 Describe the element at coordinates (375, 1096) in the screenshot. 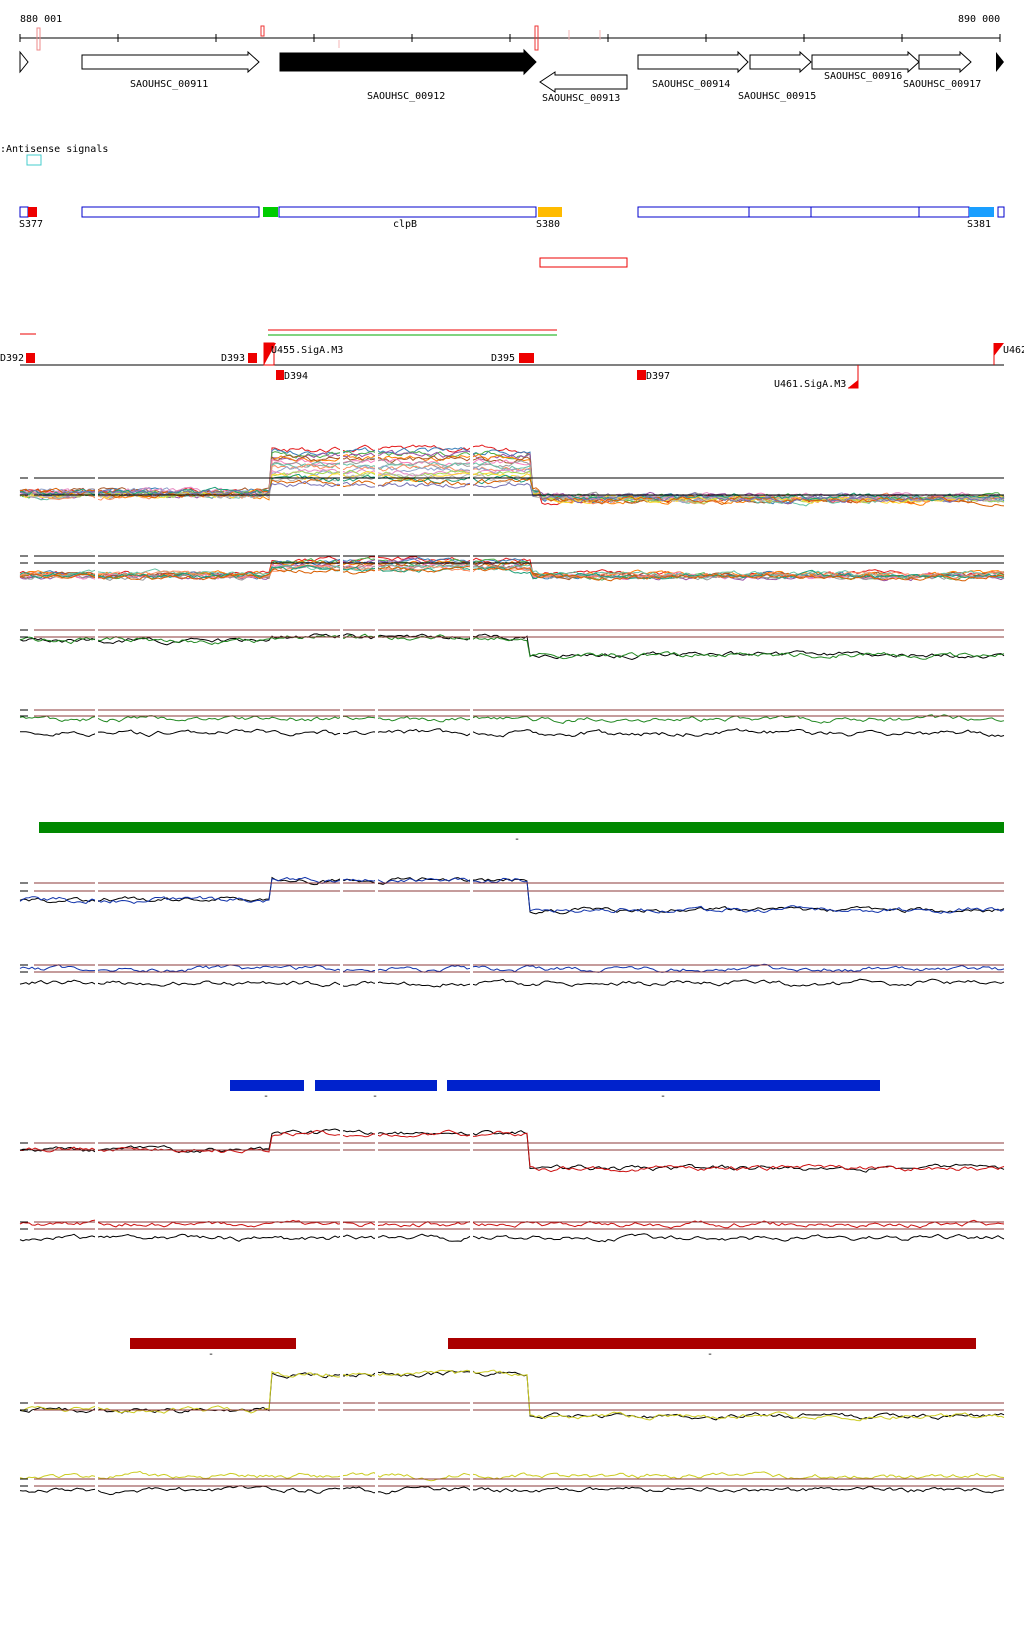

I see `bar-blue-2-label: -` at that location.